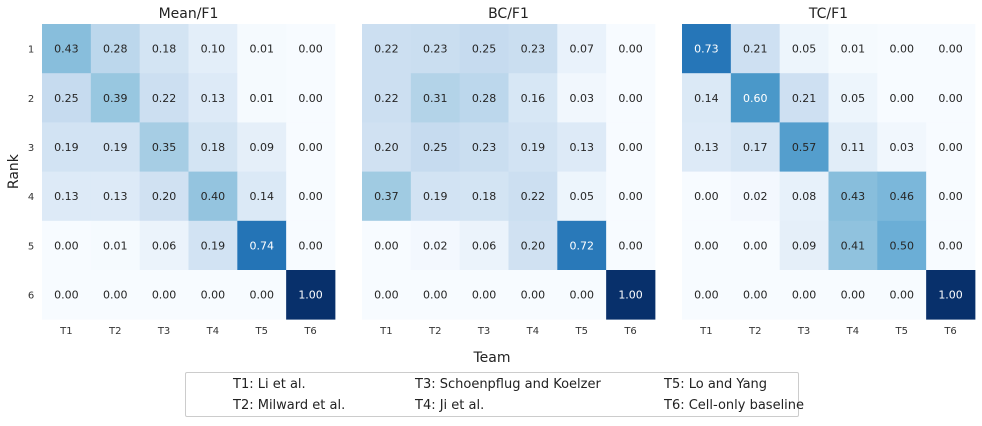 The height and width of the screenshot is (426, 982). Describe the element at coordinates (261, 295) in the screenshot. I see `cell-label-p1-r6-c5: 0.00` at that location.